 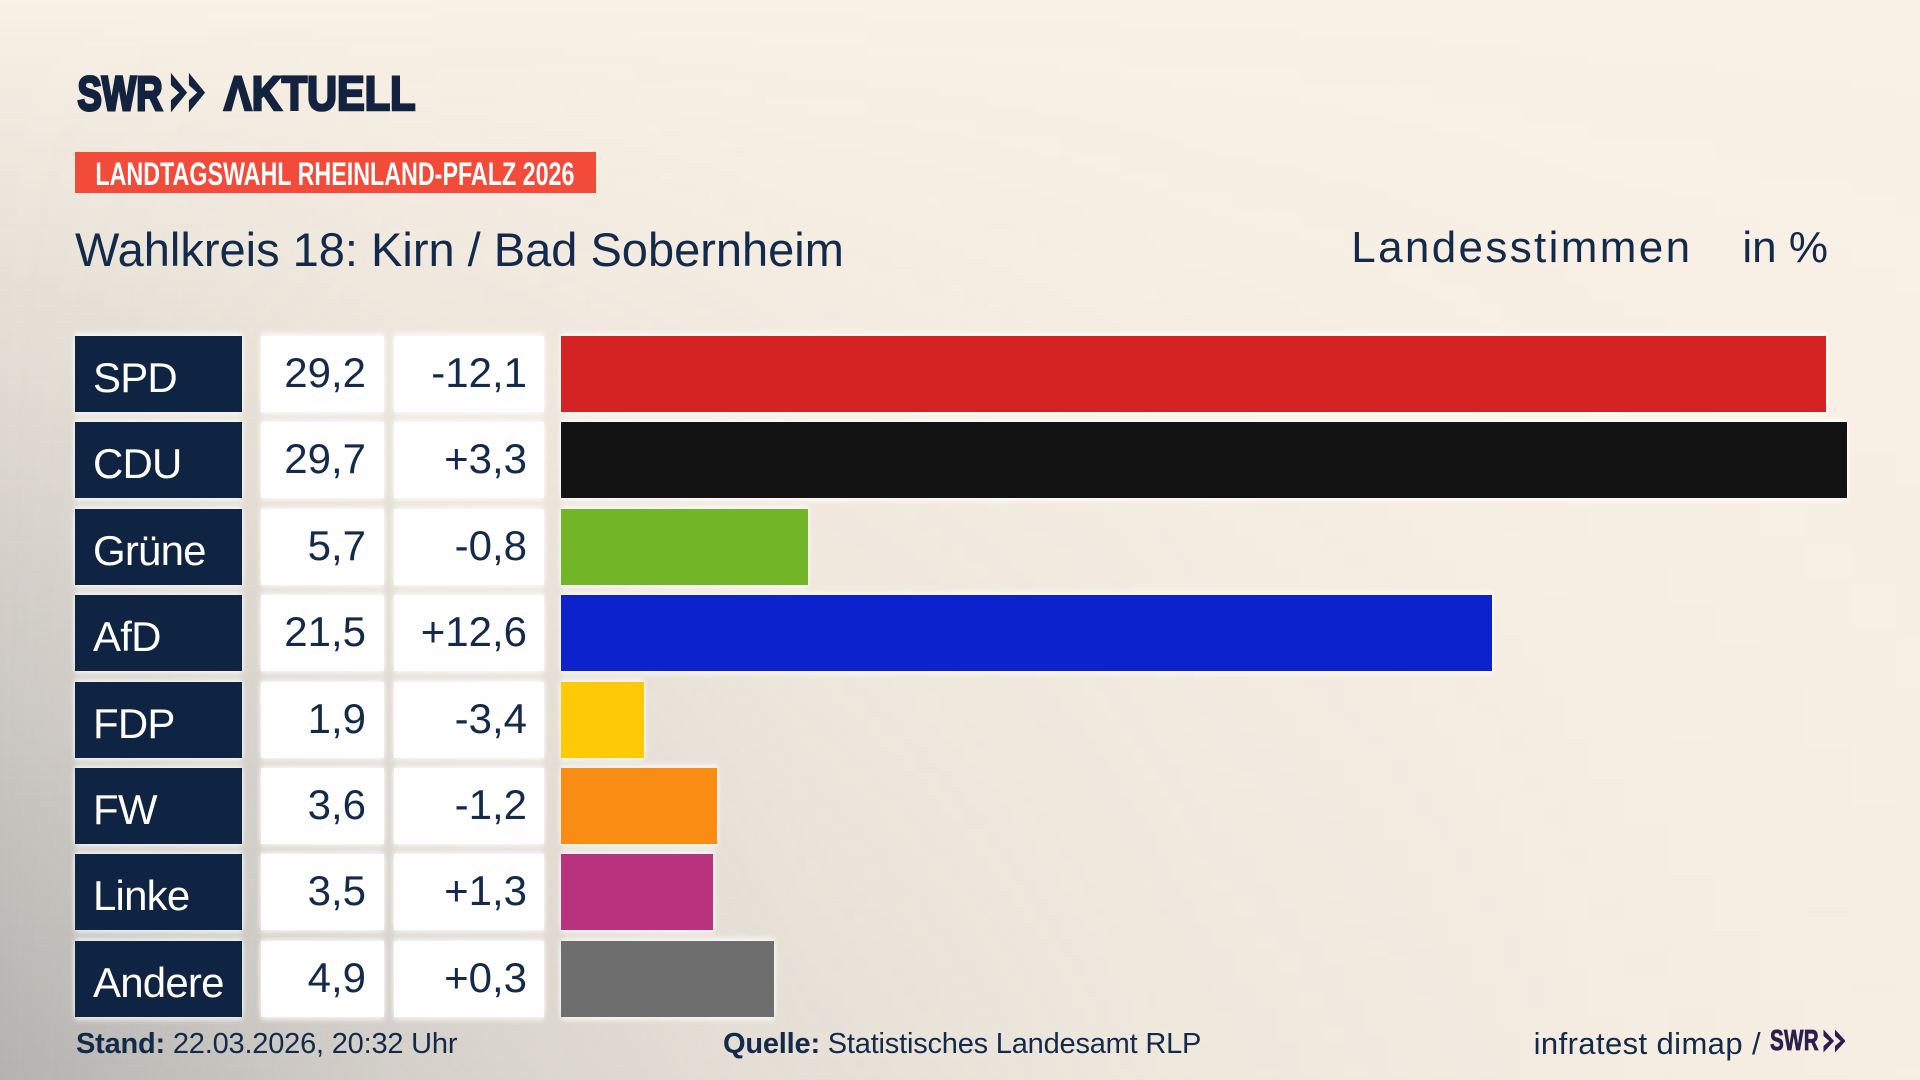 What do you see at coordinates (320, 94) in the screenshot?
I see `svg-text: ΛKTUELL` at bounding box center [320, 94].